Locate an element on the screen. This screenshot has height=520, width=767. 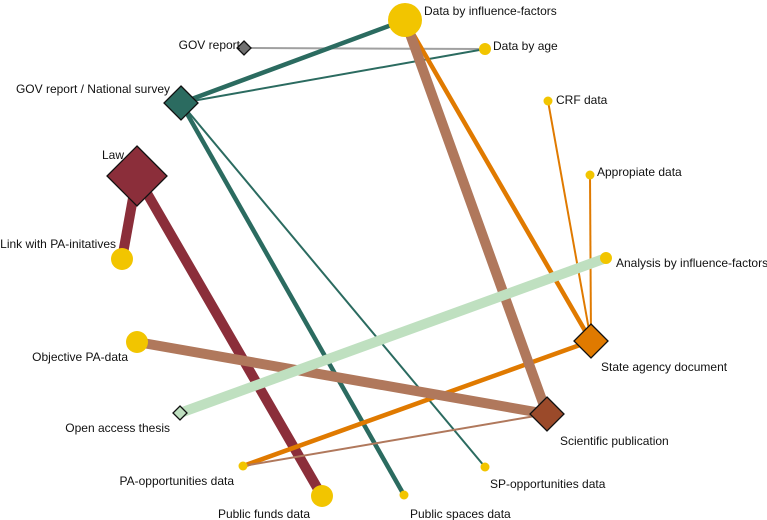
node-open-thesis is located at coordinates (180, 413).